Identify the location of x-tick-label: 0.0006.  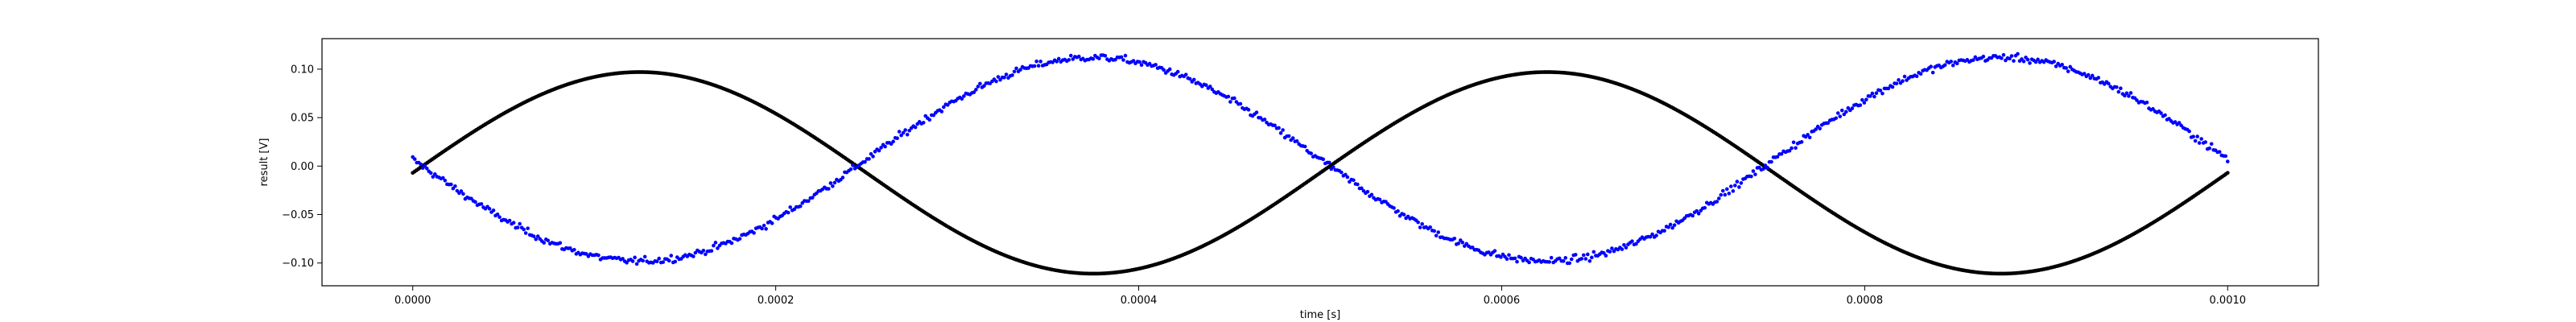
(1502, 301).